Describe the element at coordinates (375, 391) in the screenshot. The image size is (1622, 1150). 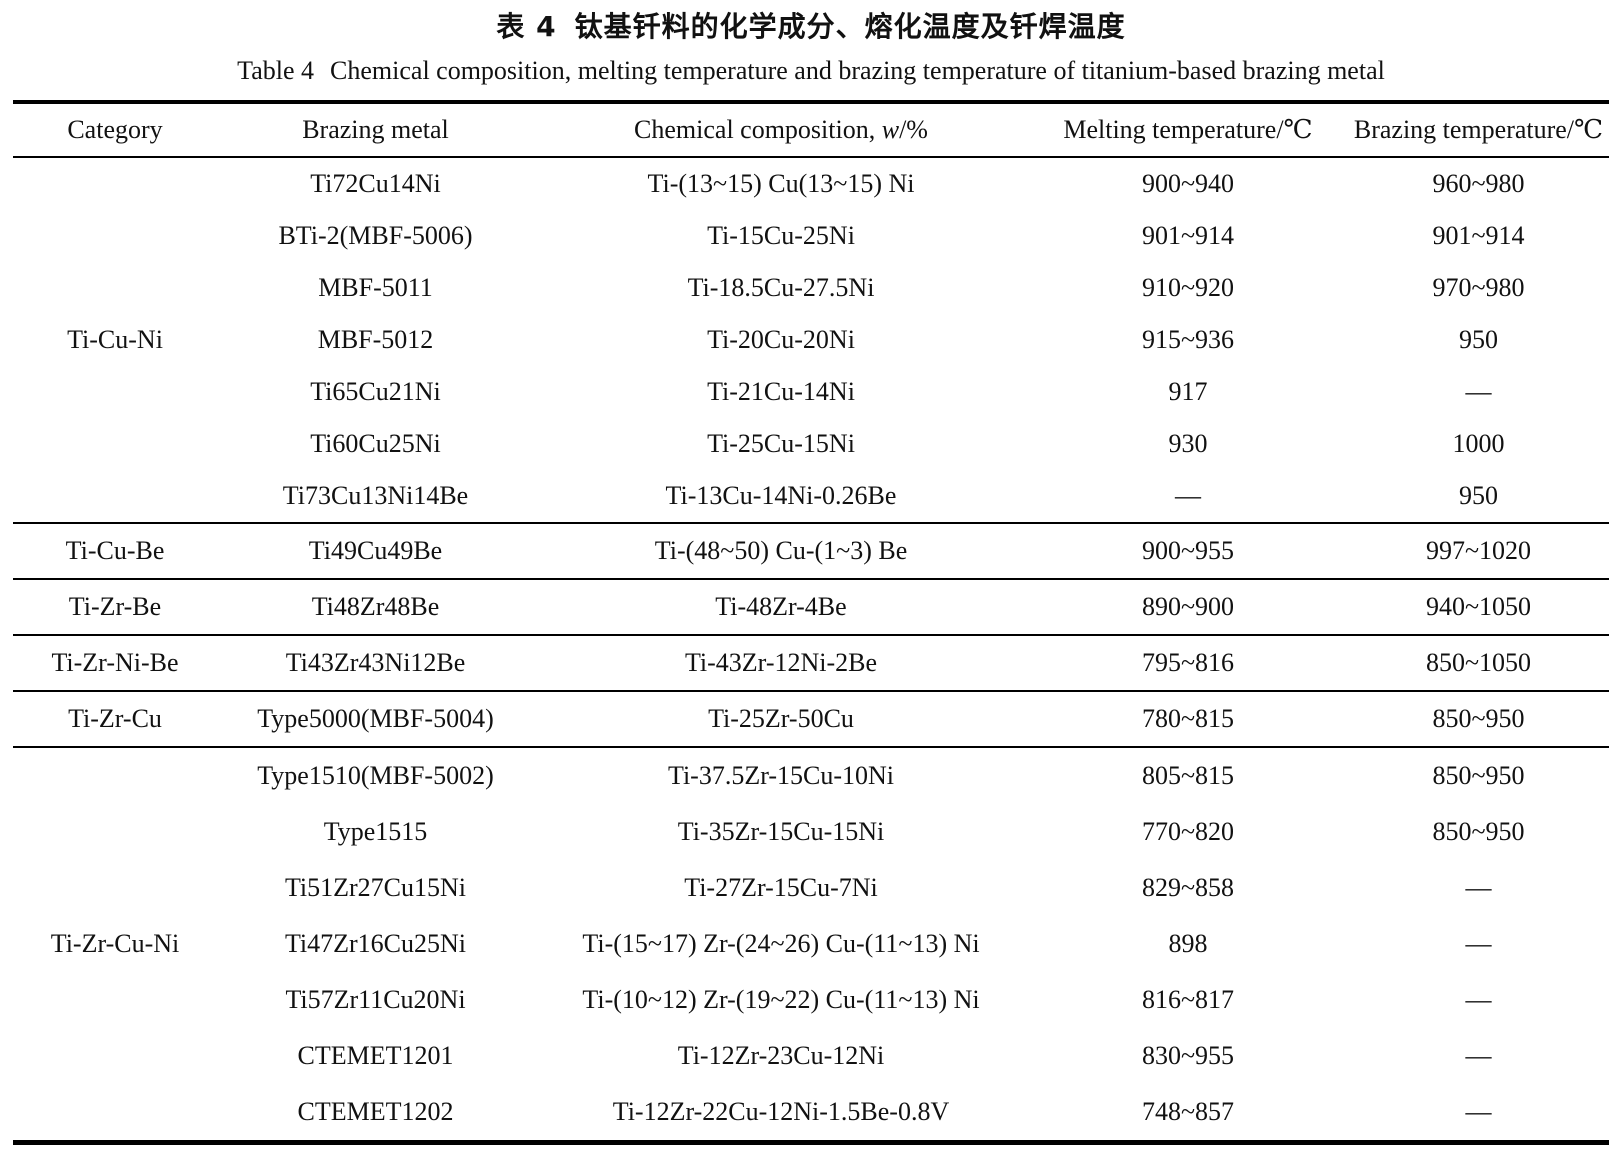
I see `metal-cell: Ti65Cu21Ni` at that location.